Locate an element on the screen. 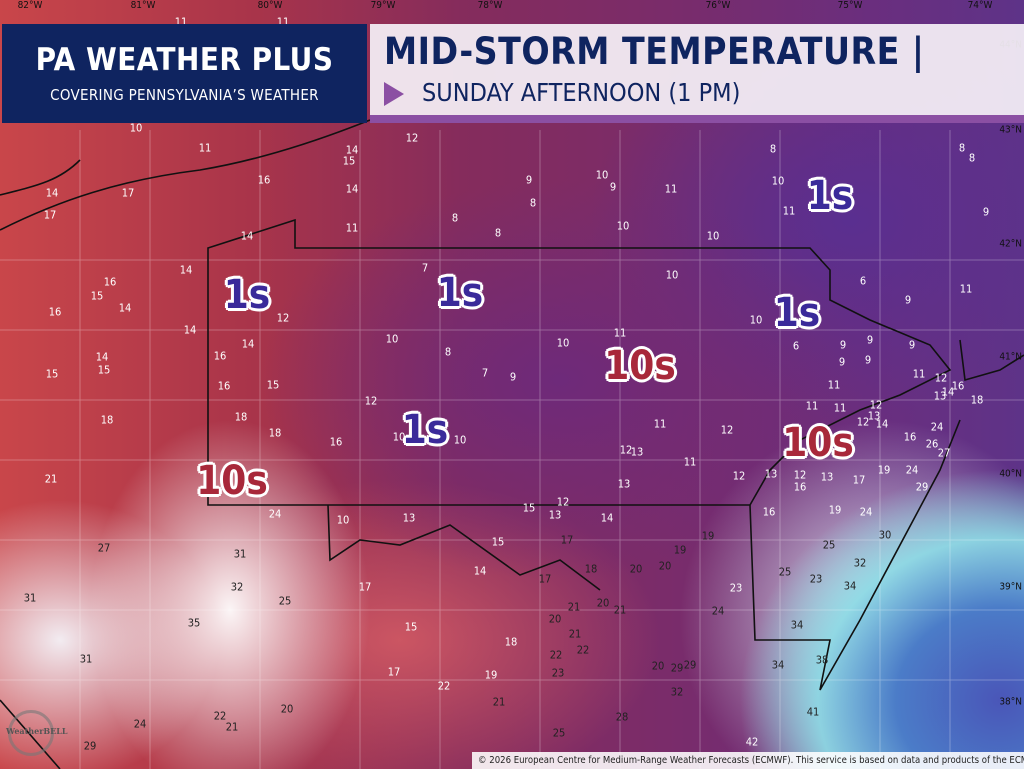 The width and height of the screenshot is (1024, 769). station-temperature: 35 is located at coordinates (194, 623).